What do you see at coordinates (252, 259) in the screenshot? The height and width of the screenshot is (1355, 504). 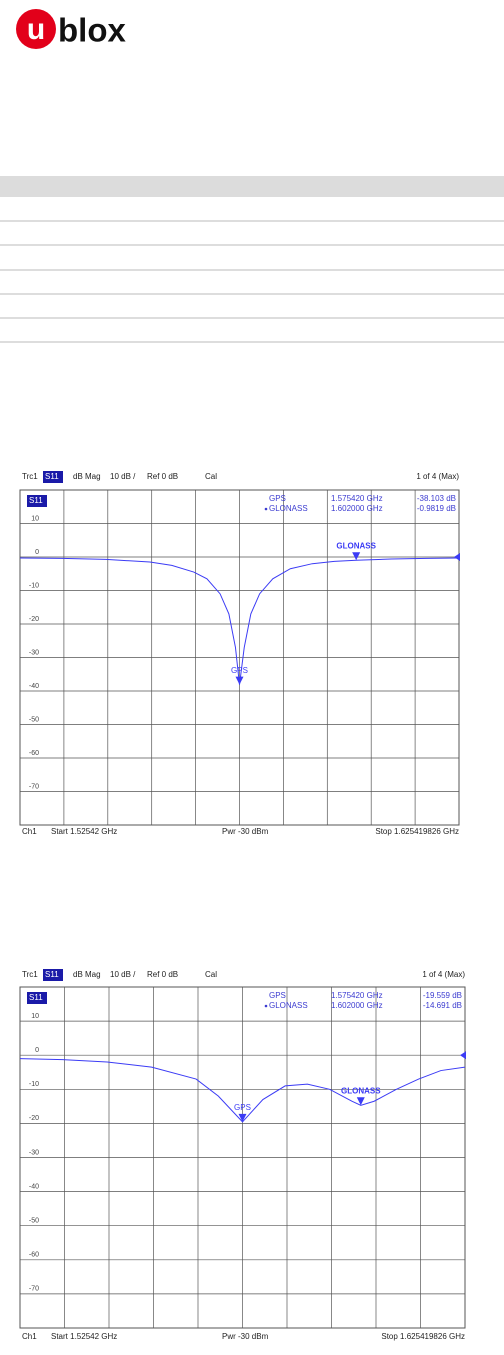 I see `table` at bounding box center [252, 259].